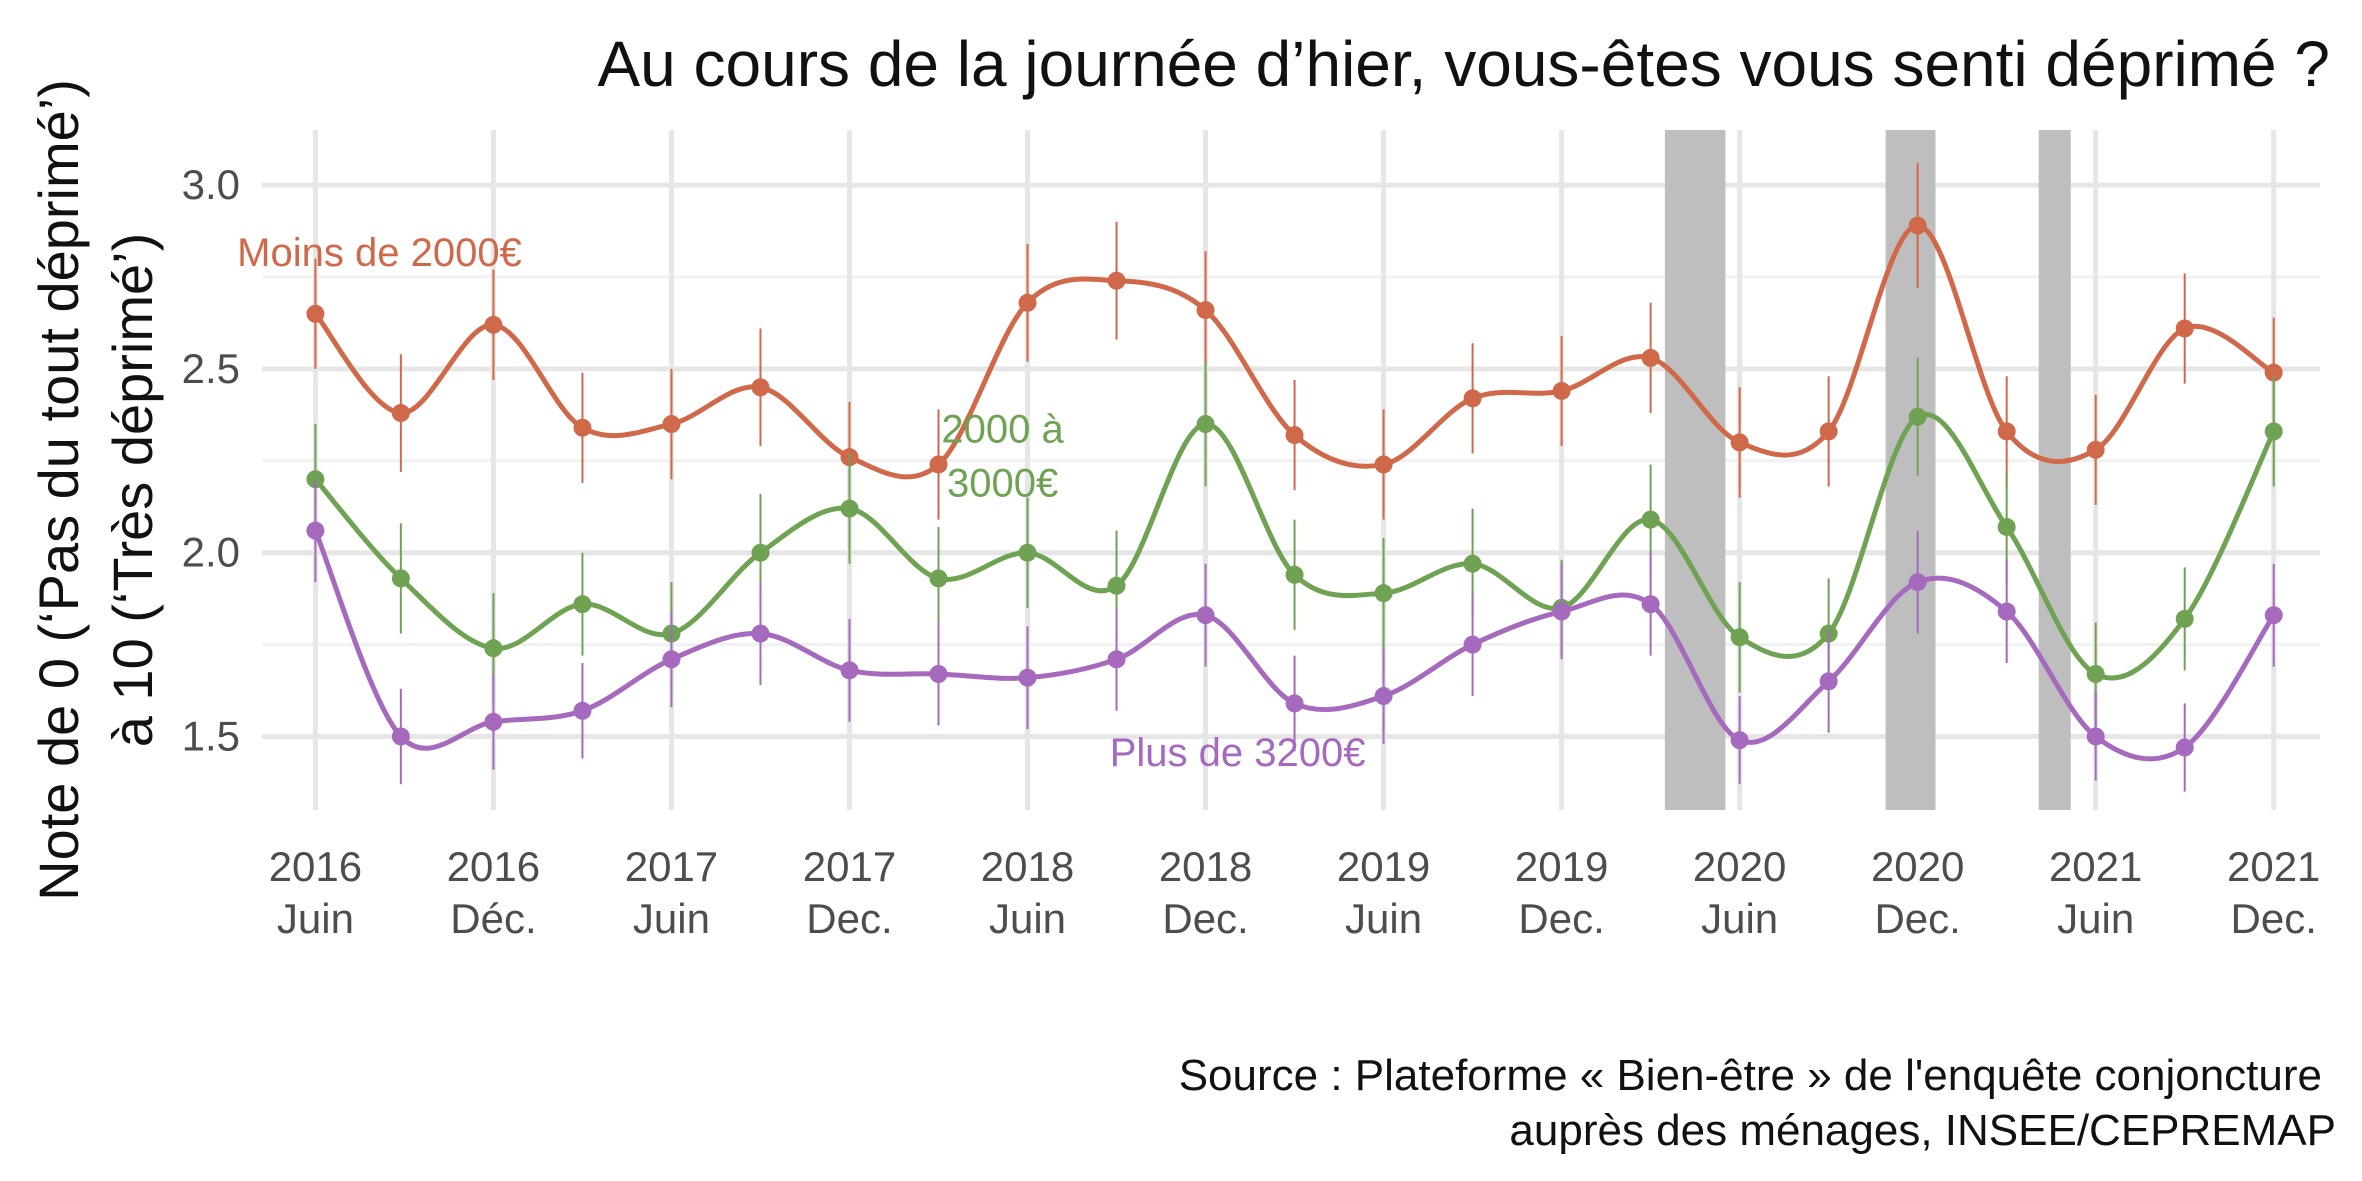  What do you see at coordinates (58, 490) in the screenshot?
I see `y-axis-title-line-1: Note de 0 (‘Pas du tout déprimé’)` at bounding box center [58, 490].